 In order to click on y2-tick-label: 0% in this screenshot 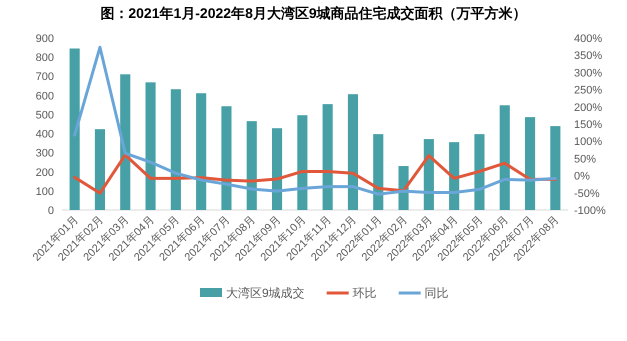, I will do `click(582, 176)`.